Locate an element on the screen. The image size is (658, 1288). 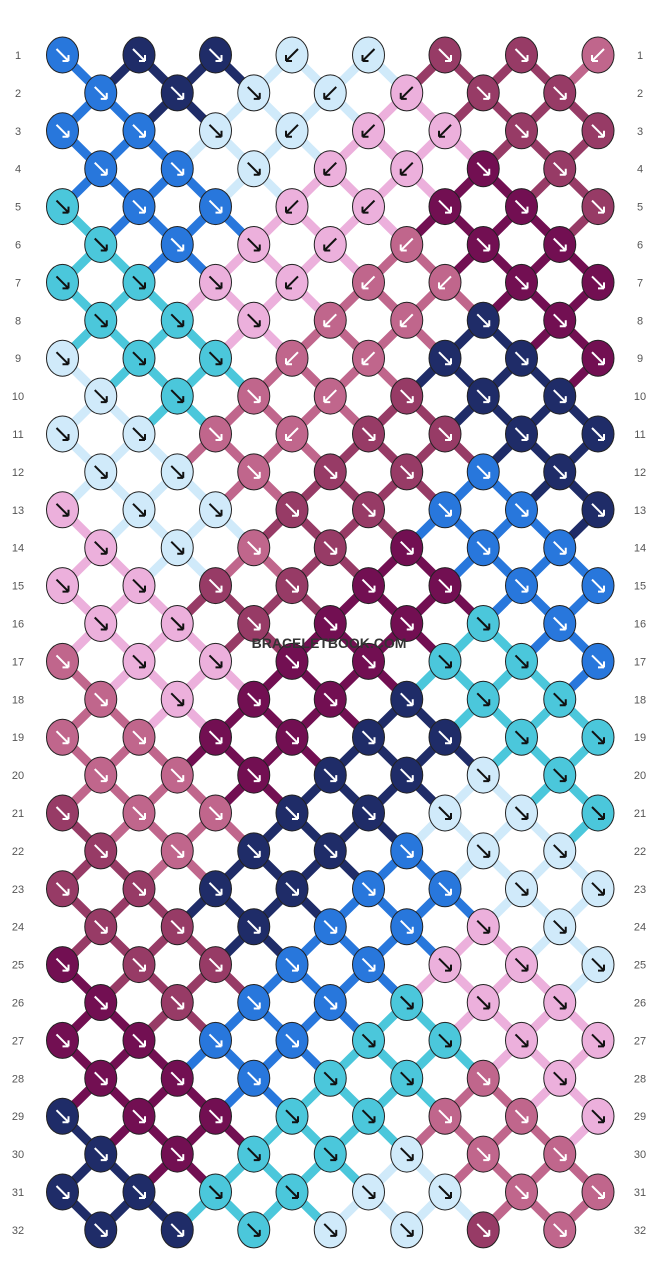
row-number: 22 is located at coordinates (640, 852).